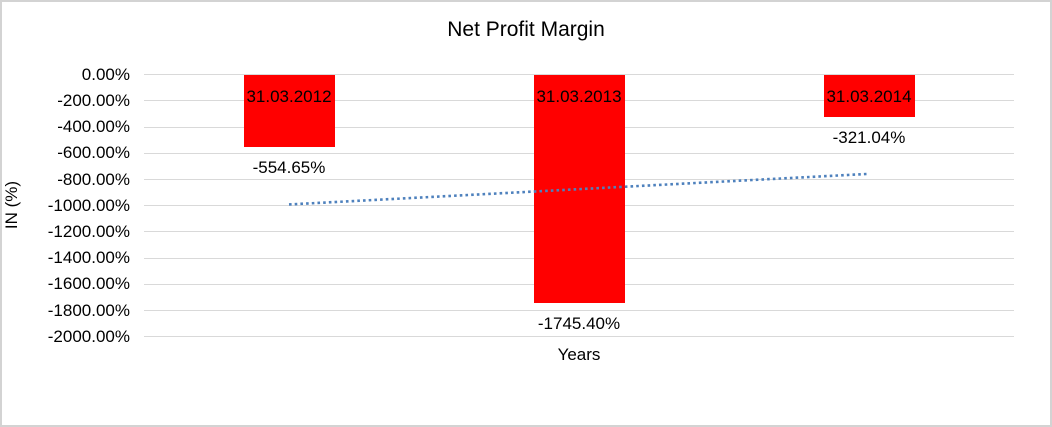 The height and width of the screenshot is (427, 1052). I want to click on y-axis-tick-label: -200.00%, so click(93, 100).